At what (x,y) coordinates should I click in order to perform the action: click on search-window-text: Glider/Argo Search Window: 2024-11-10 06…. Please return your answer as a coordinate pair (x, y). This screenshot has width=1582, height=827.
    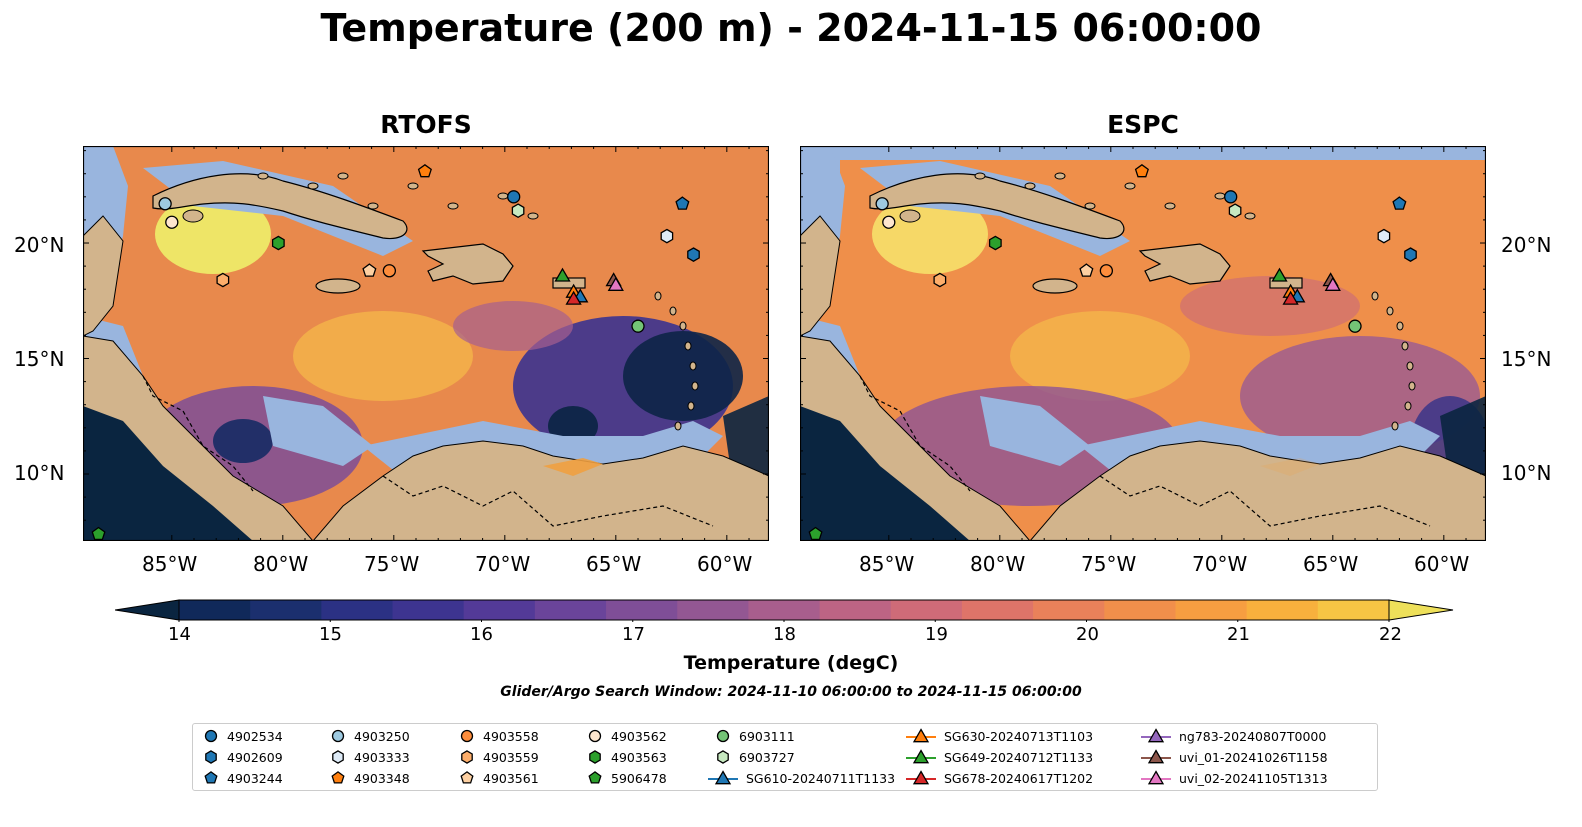
    Looking at the image, I should click on (791, 692).